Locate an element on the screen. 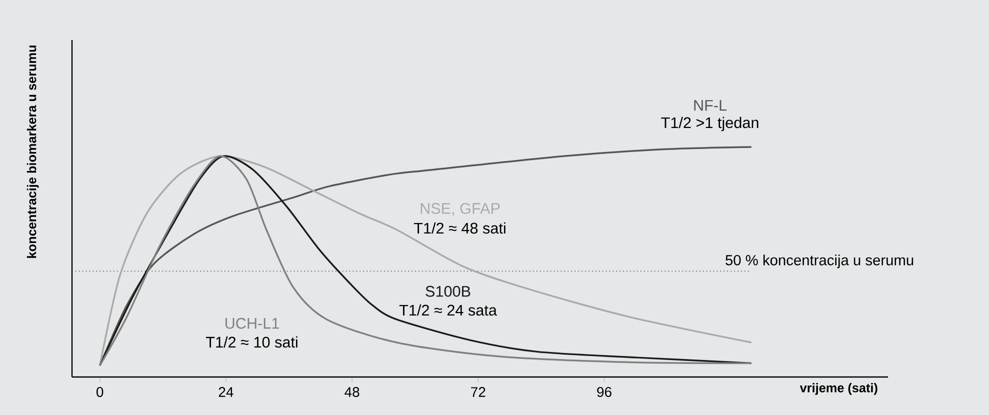  x-tick-label: 96 is located at coordinates (604, 392).